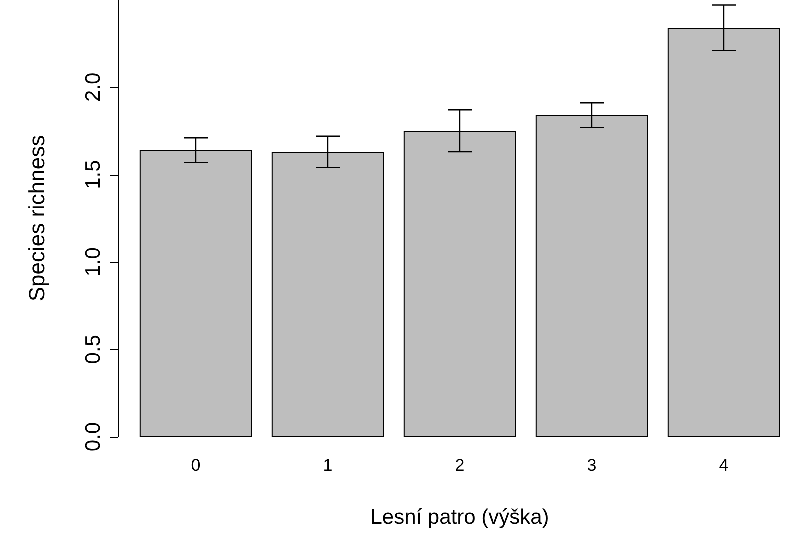 The width and height of the screenshot is (790, 542). I want to click on y-tick-label: 1.0, so click(93, 262).